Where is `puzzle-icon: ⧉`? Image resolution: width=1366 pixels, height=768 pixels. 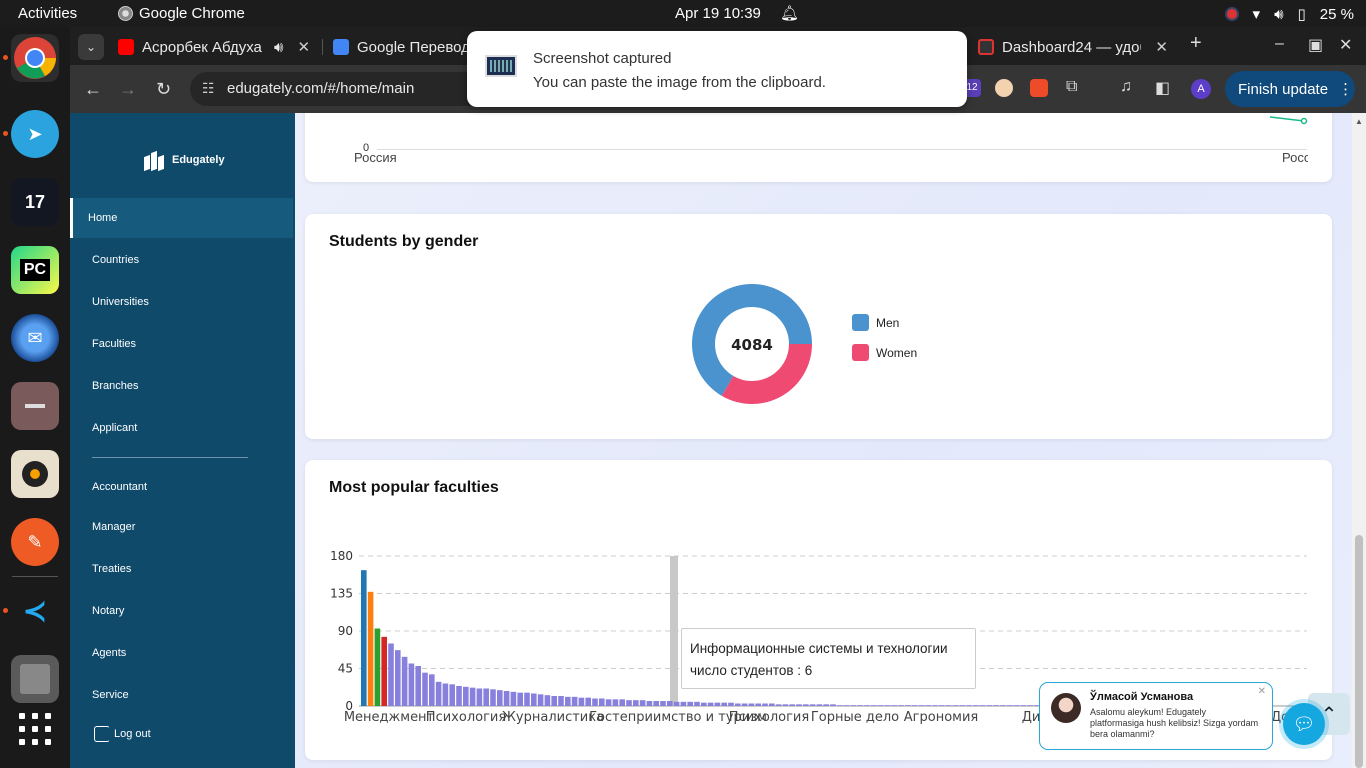
puzzle-icon: ⧉ is located at coordinates (1072, 86).